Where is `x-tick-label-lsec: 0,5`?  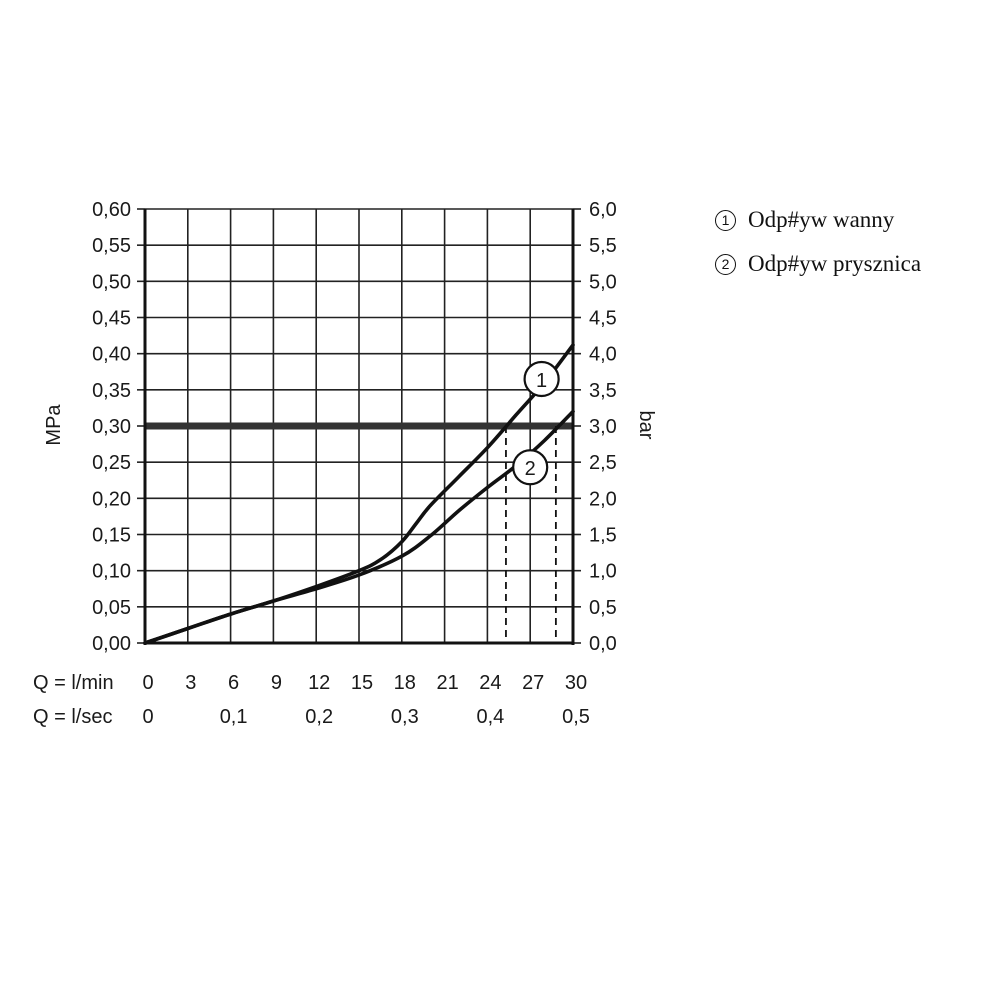
x-tick-label-lsec: 0,5 is located at coordinates (576, 717).